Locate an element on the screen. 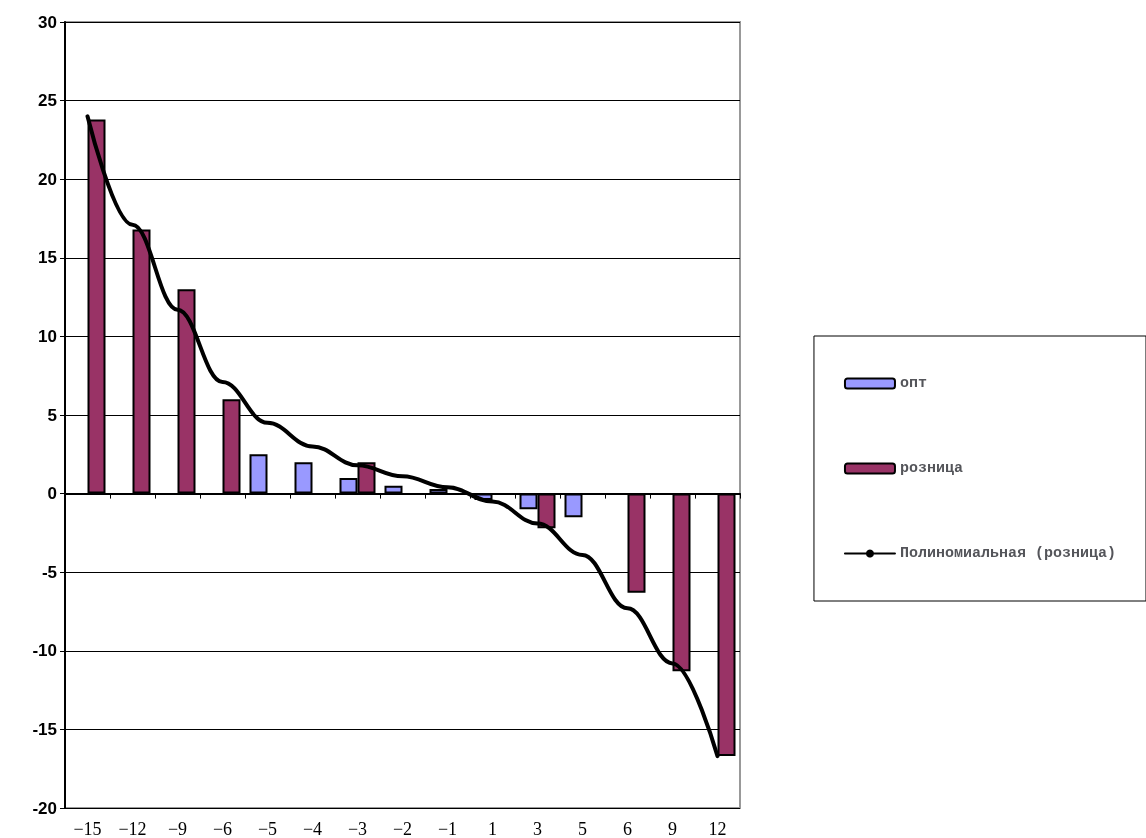 The height and width of the screenshot is (838, 1146). y-tick-label: 10 is located at coordinates (47, 336).